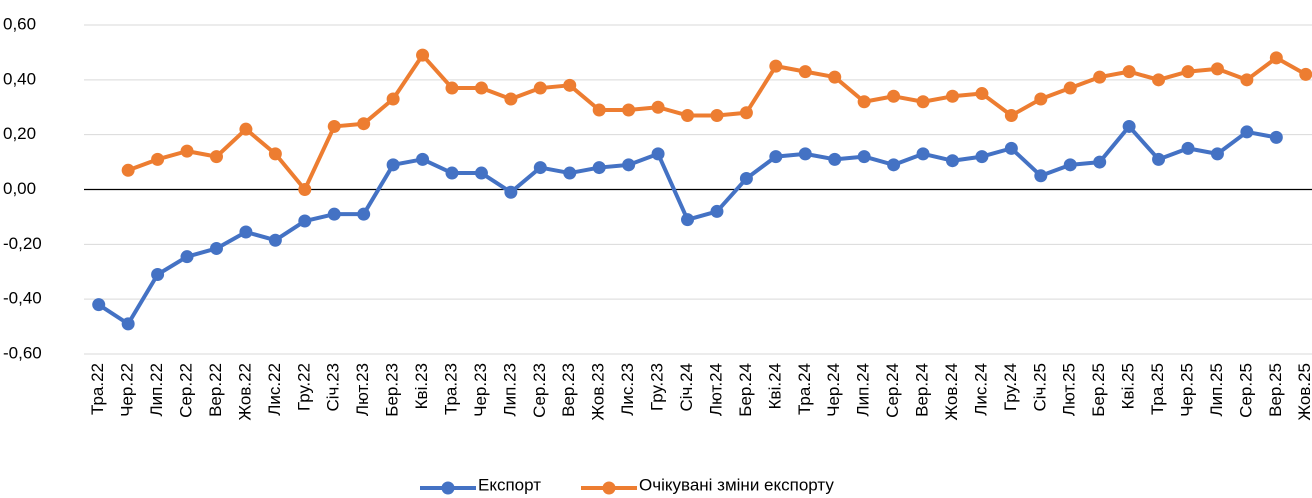 This screenshot has width=1312, height=498. What do you see at coordinates (1098, 390) in the screenshot?
I see `x-tick-label: Бер.25` at bounding box center [1098, 390].